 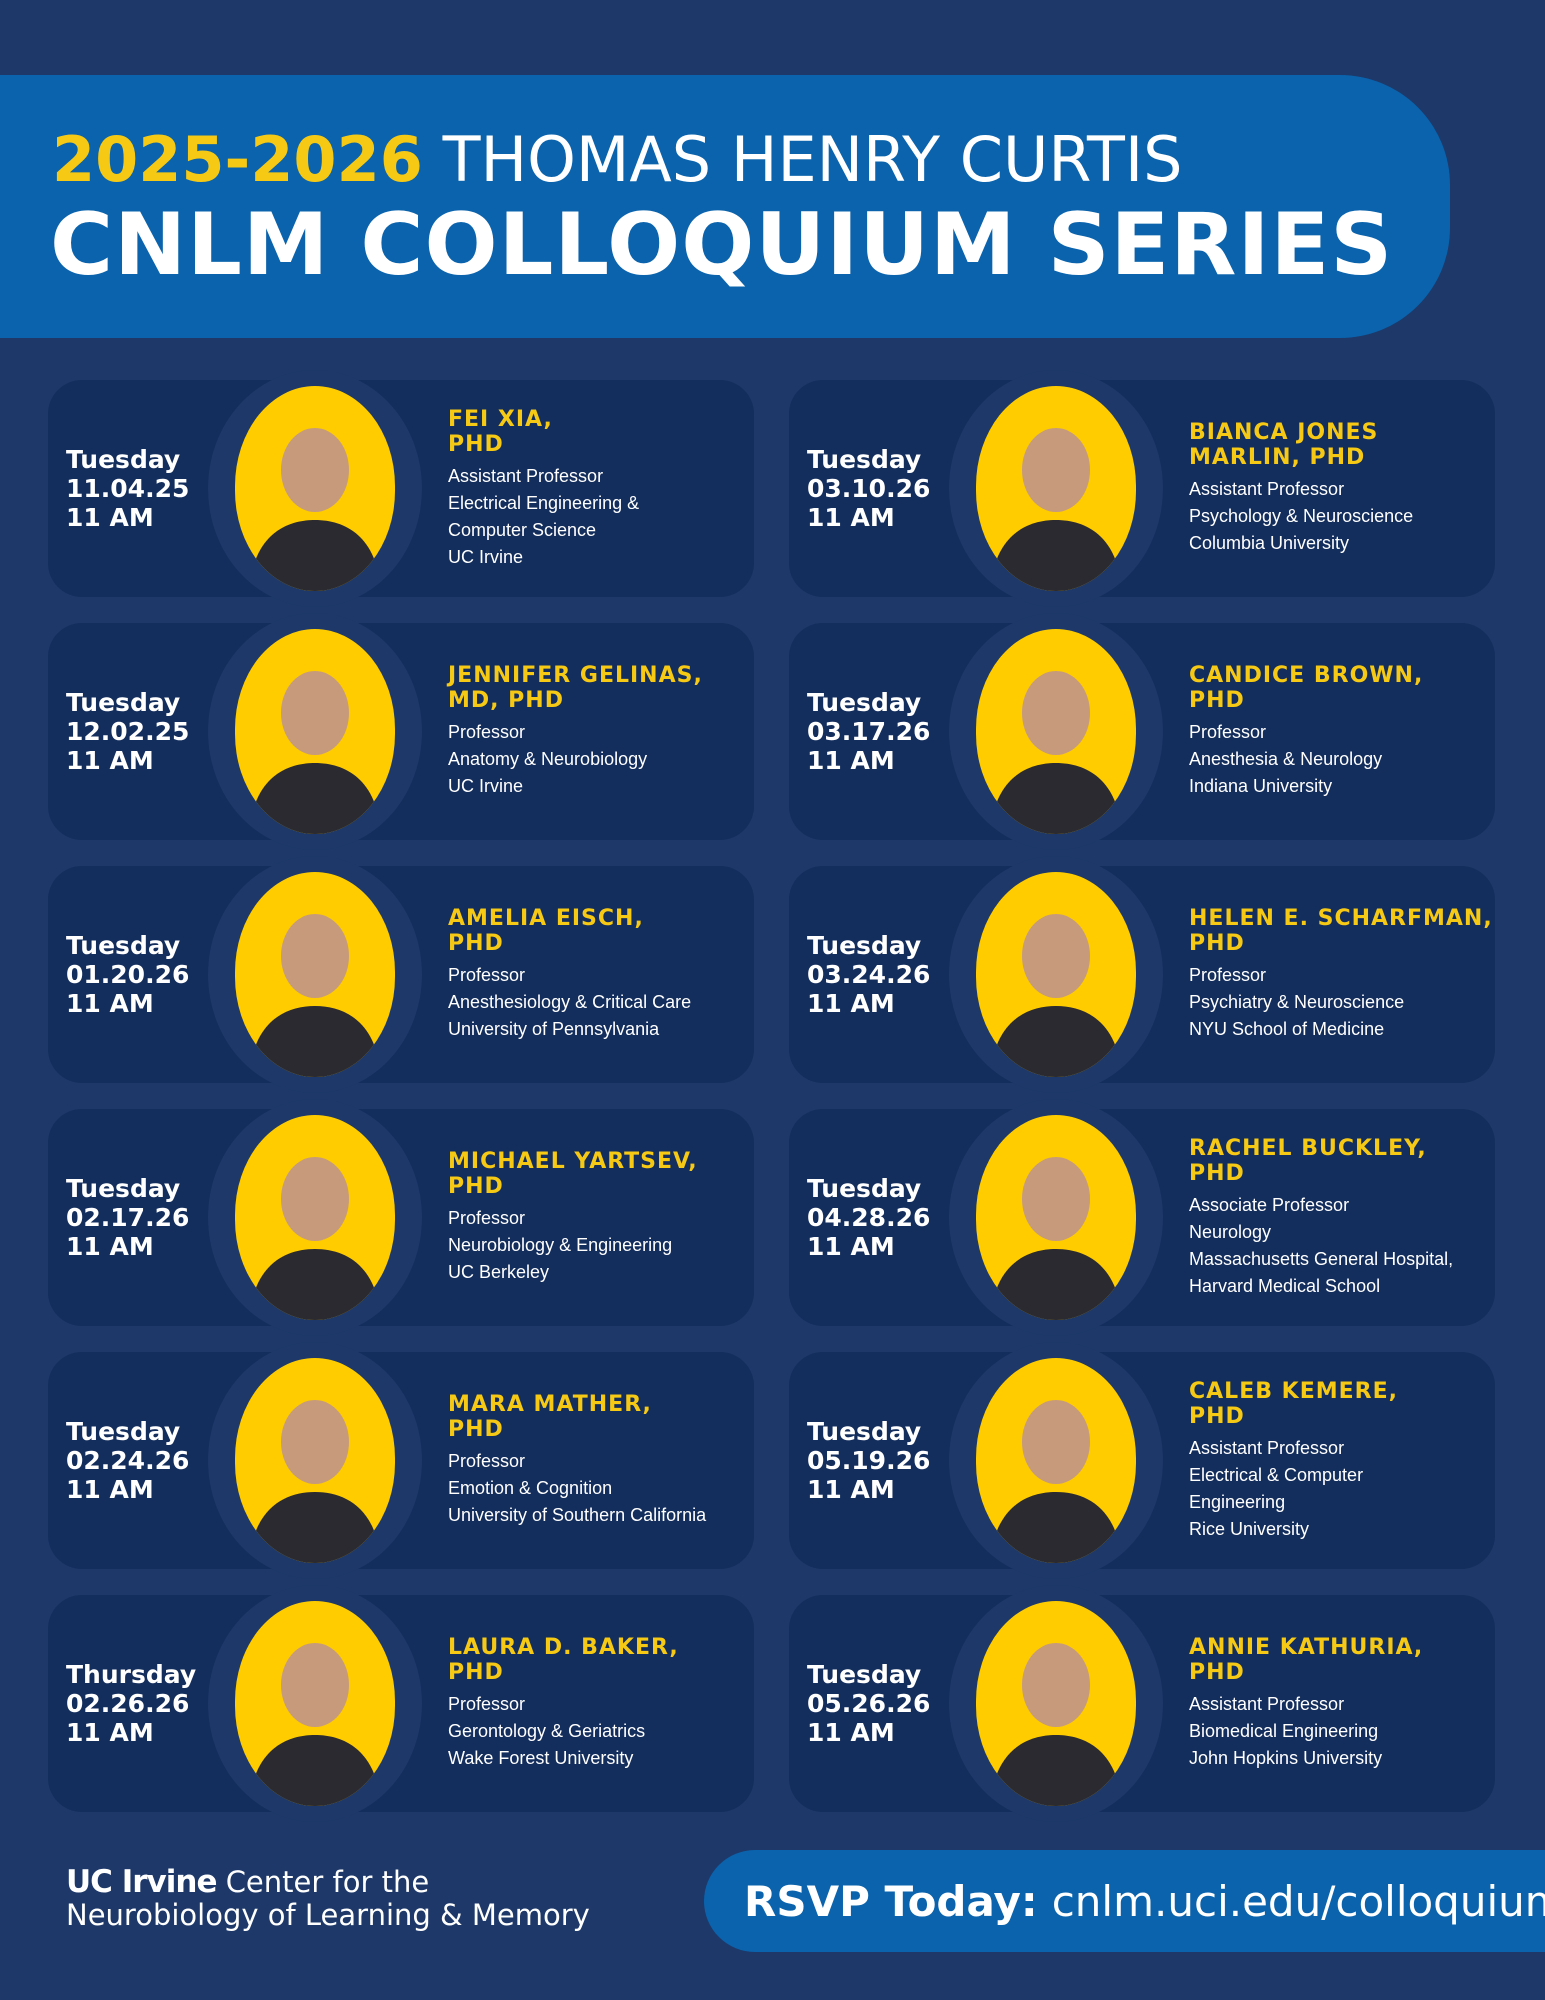 I want to click on speaker-detail: Anesthesia & Neurology, so click(x=1286, y=759).